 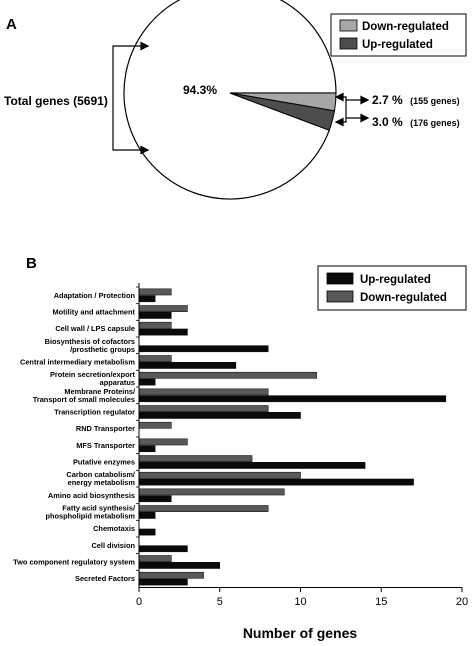 I want to click on slice-up-annotation: 3.0 % (176 genes), so click(x=416, y=121).